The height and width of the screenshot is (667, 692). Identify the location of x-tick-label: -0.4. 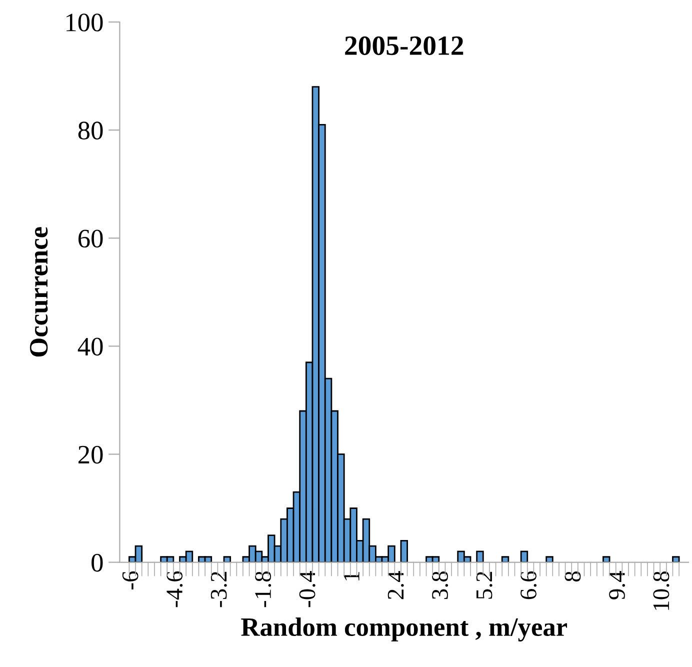
(307, 589).